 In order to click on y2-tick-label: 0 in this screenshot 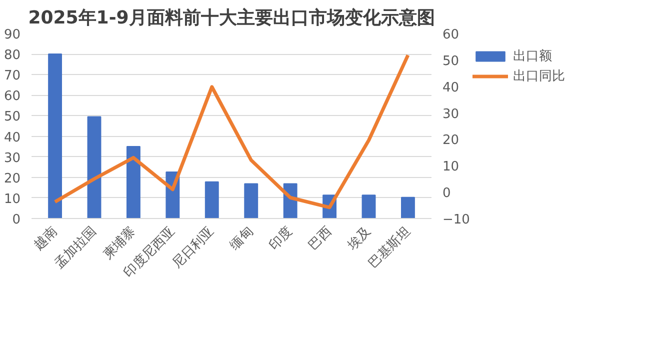, I will do `click(446, 194)`.